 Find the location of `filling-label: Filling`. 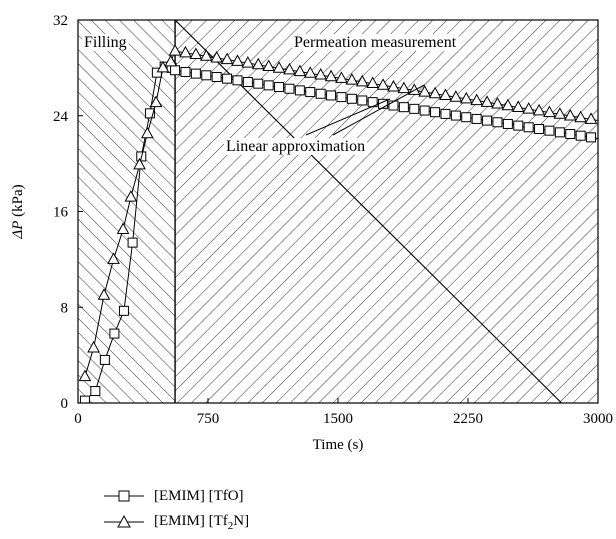

filling-label: Filling is located at coordinates (105, 42).